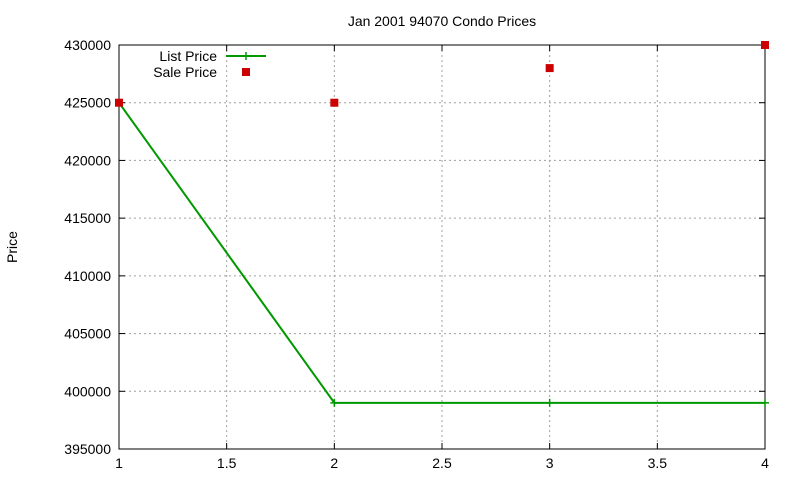 This screenshot has width=800, height=480. What do you see at coordinates (87, 391) in the screenshot?
I see `y-tick-label: 400000` at bounding box center [87, 391].